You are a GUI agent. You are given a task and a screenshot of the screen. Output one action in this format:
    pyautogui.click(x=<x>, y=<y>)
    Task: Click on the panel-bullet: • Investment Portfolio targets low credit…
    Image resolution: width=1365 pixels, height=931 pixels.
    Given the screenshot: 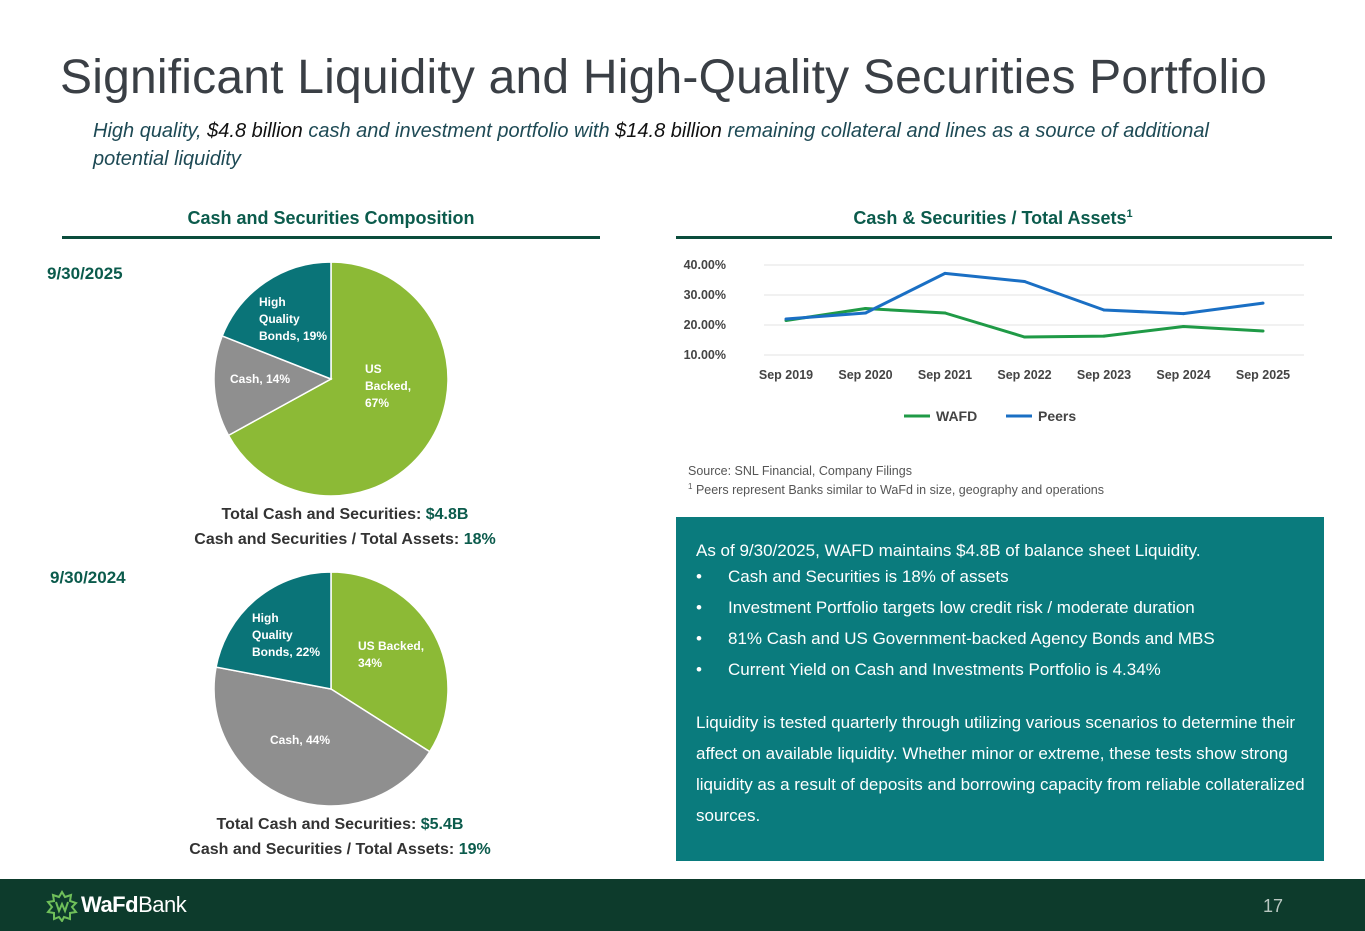 What is the action you would take?
    pyautogui.click(x=945, y=608)
    